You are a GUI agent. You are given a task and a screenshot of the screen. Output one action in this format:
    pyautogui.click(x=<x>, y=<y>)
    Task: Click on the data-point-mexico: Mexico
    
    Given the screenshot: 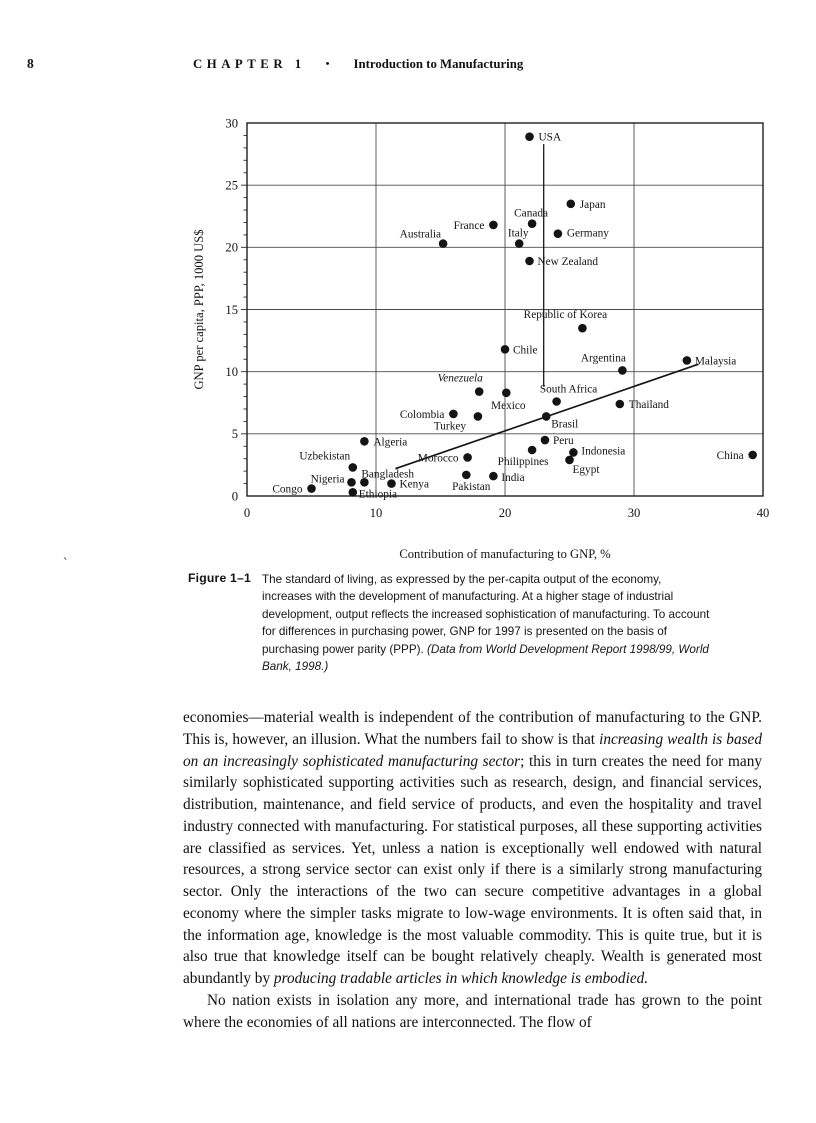 What is the action you would take?
    pyautogui.click(x=508, y=400)
    